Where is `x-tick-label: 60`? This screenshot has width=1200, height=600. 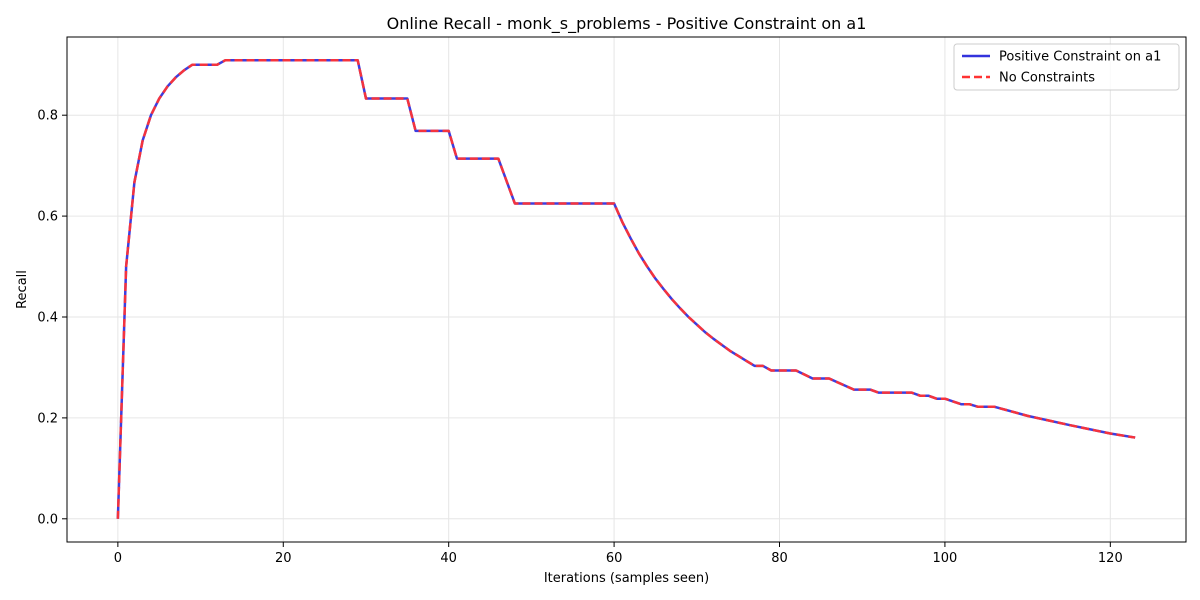
x-tick-label: 60 is located at coordinates (614, 558).